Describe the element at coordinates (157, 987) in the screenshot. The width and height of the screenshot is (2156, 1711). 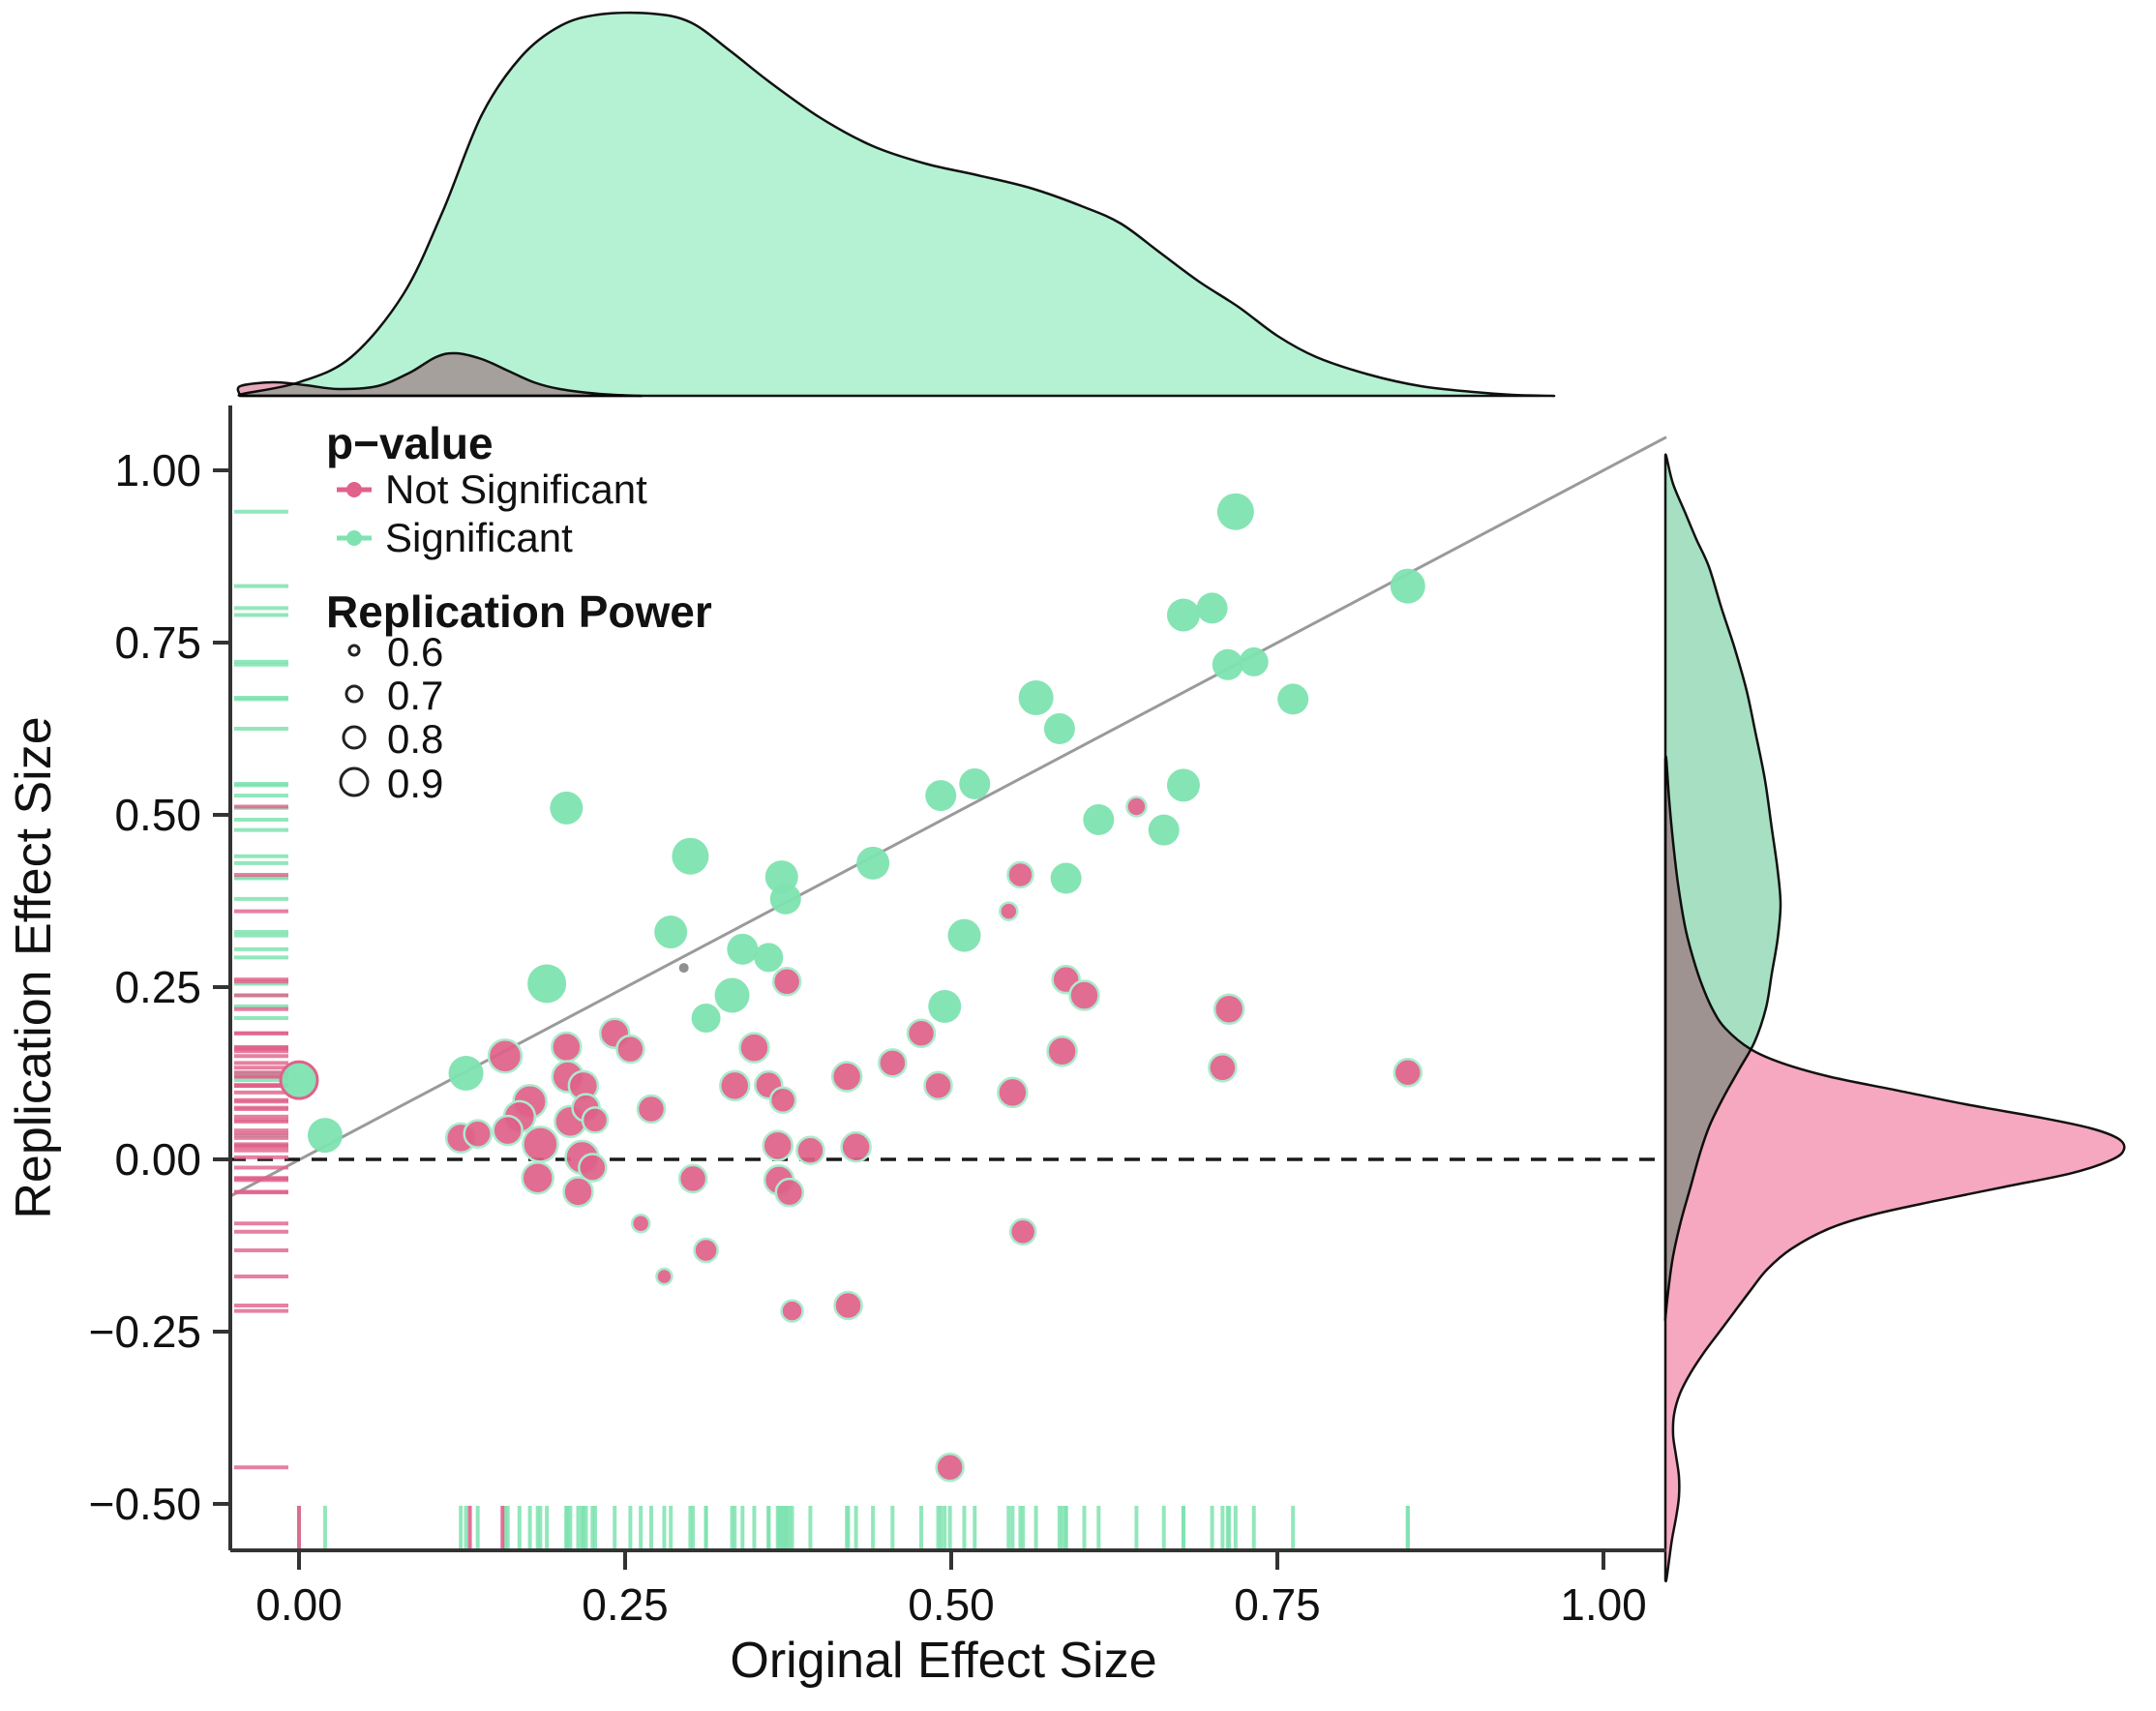
I see `y-tick-label: 0.25` at that location.